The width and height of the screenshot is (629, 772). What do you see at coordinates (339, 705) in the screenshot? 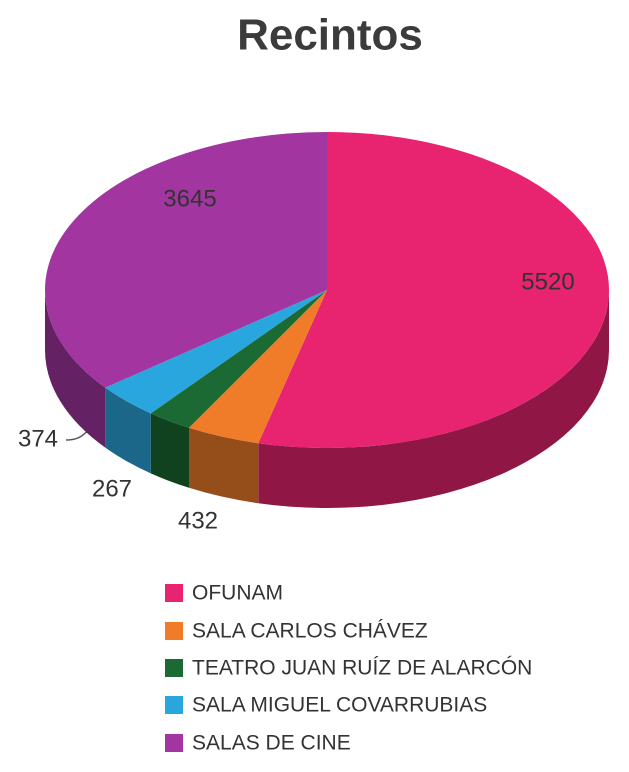
I see `legend-label: SALA MIGUEL COVARRUBIAS` at bounding box center [339, 705].